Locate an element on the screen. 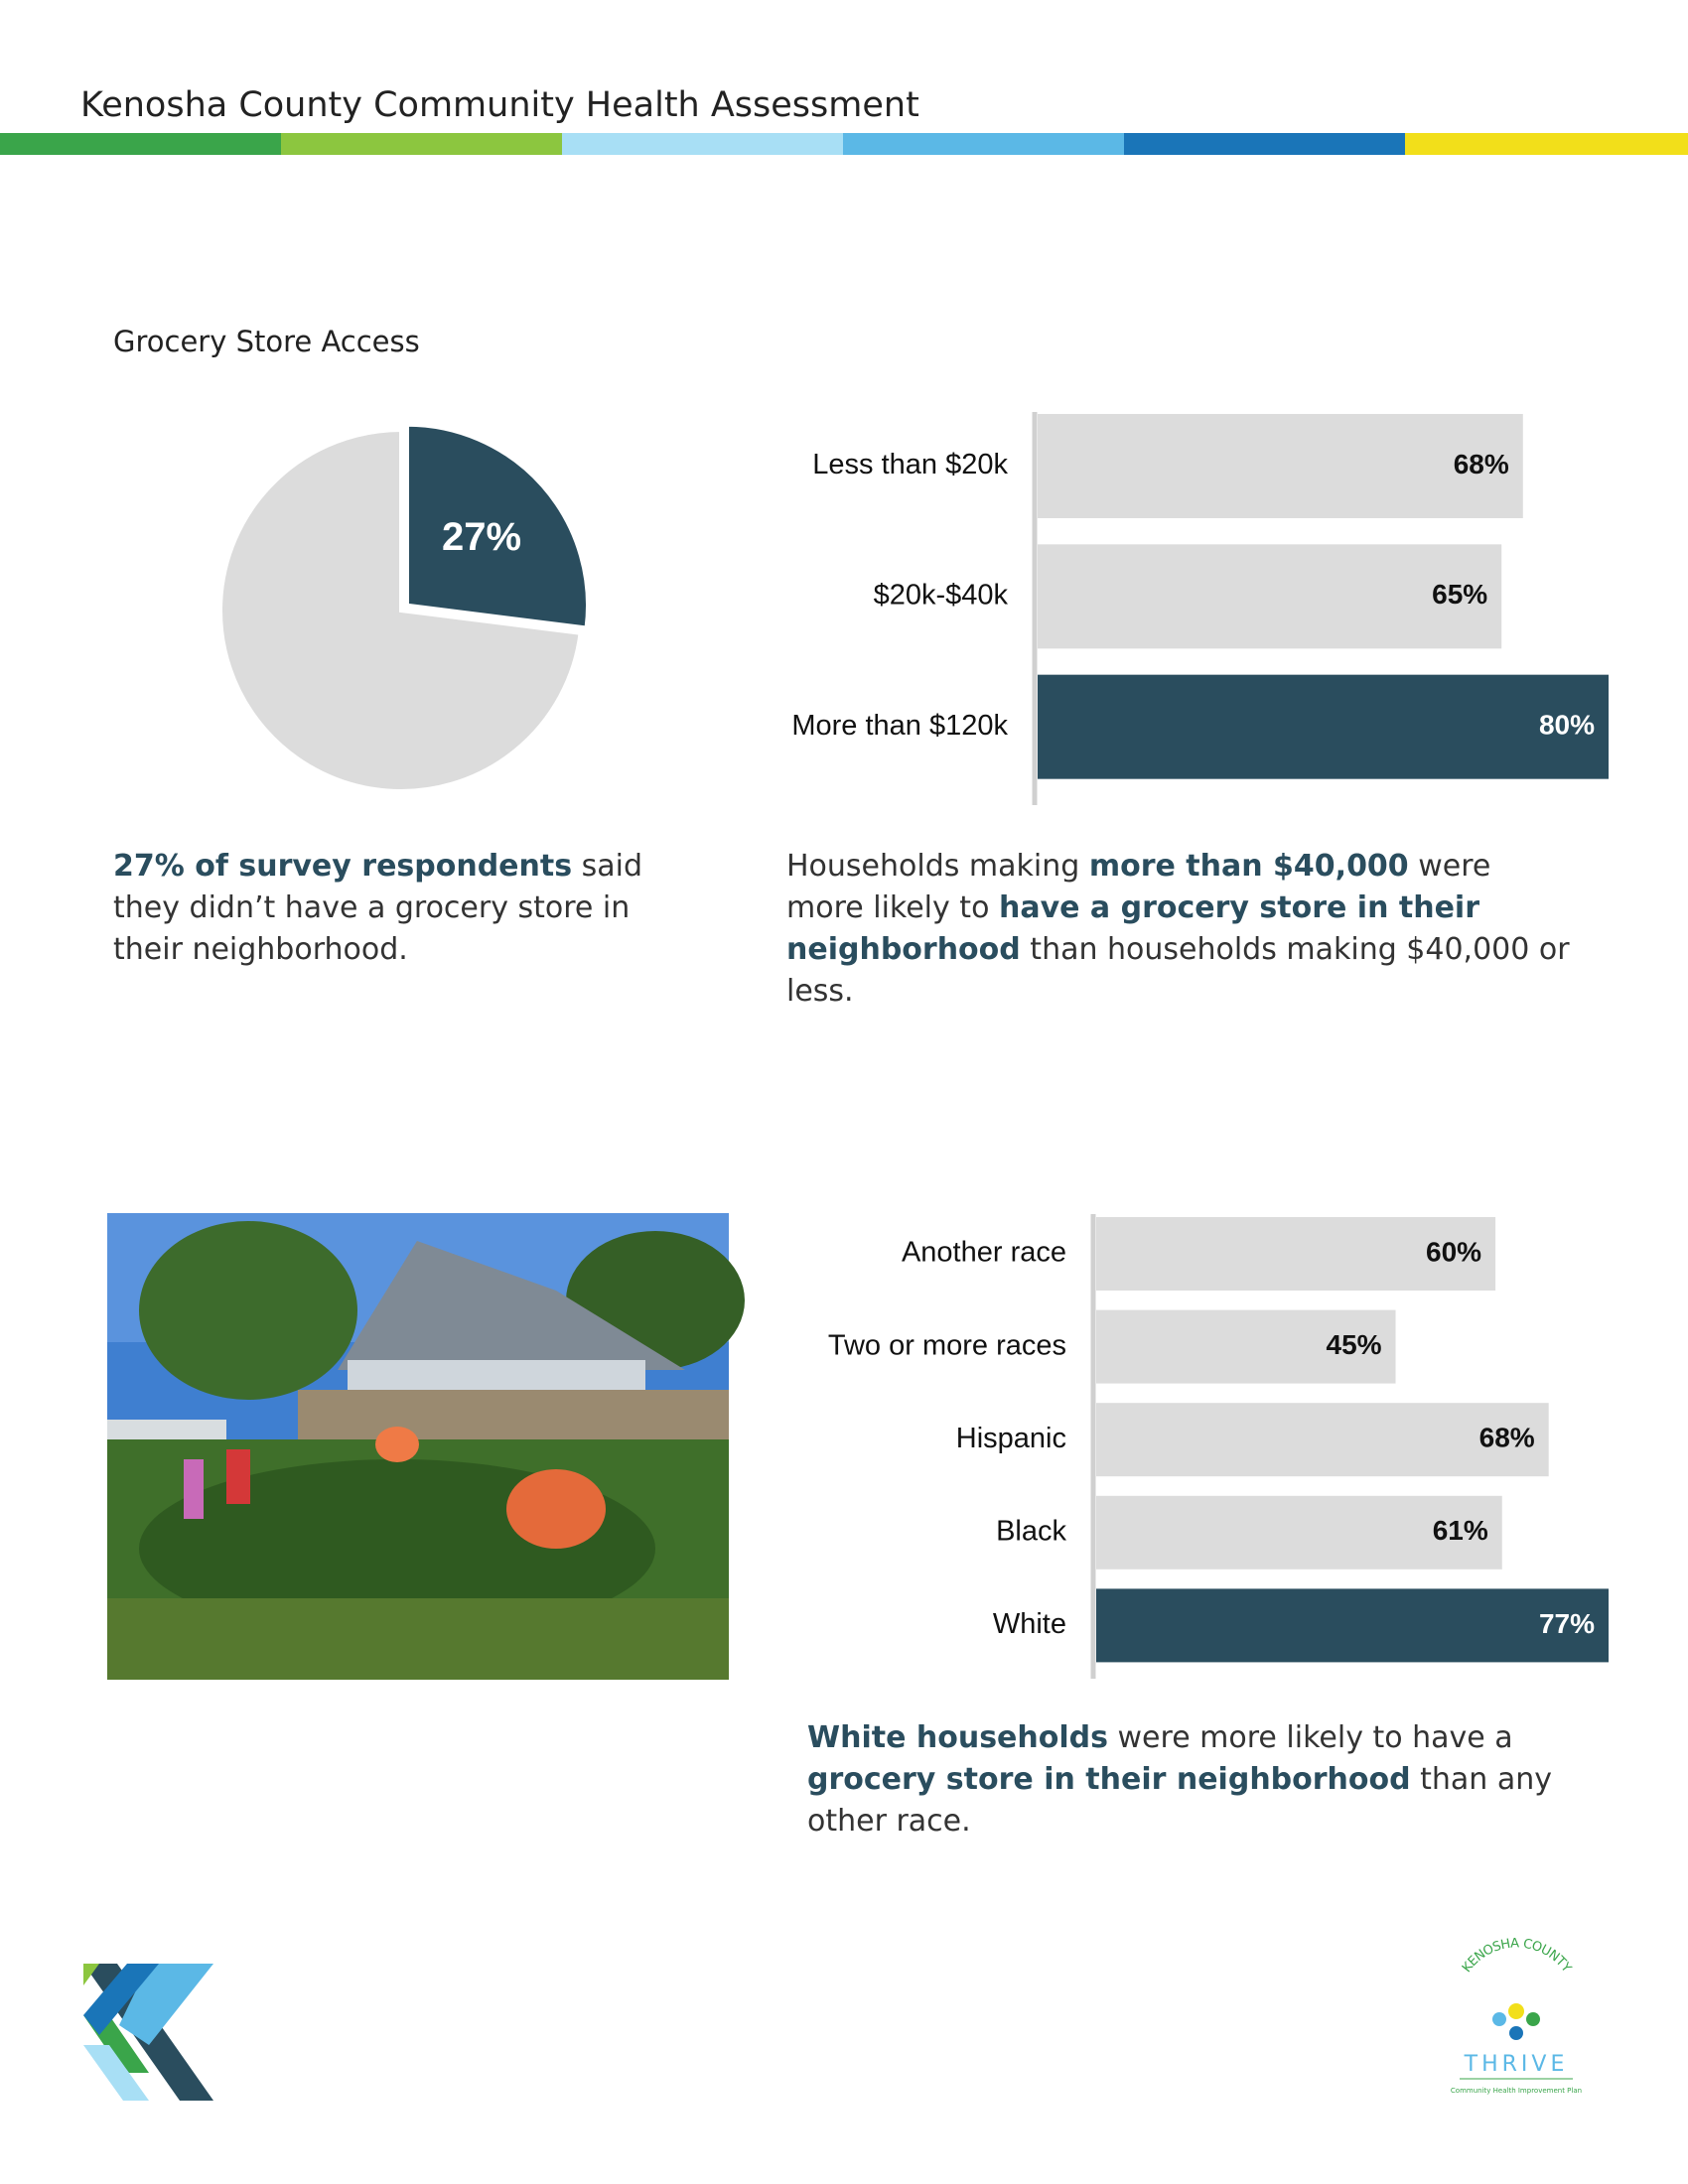 The image size is (1688, 2184). caption-text: Households making is located at coordinates (937, 866).